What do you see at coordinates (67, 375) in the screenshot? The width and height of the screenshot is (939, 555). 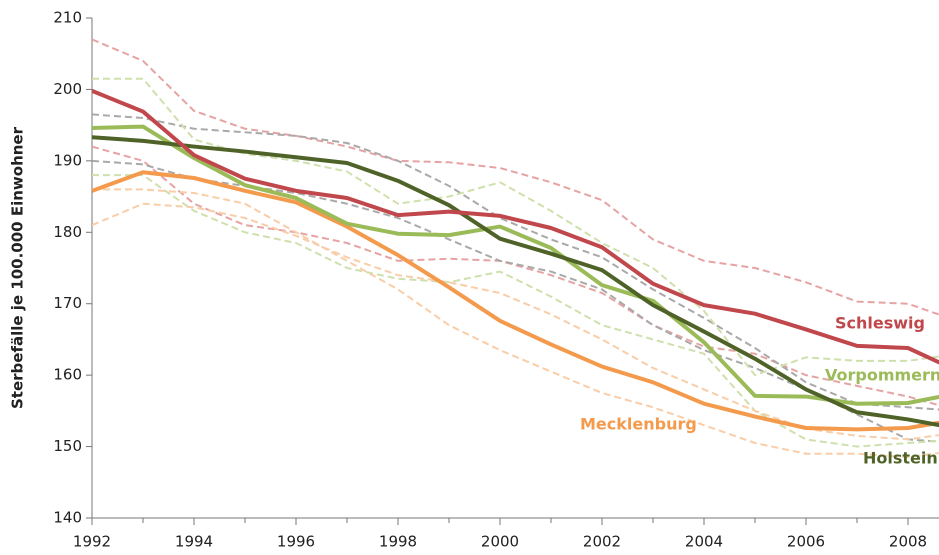 I see `y-tick-label: 160` at bounding box center [67, 375].